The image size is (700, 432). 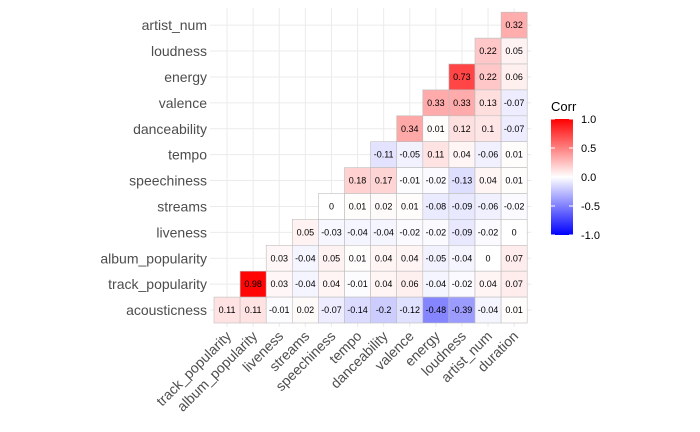 I want to click on cell-value-label: -0.03, so click(x=331, y=232).